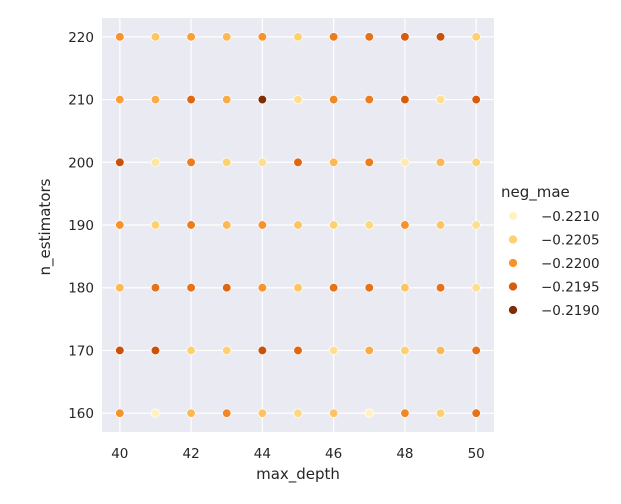  I want to click on x-tick-label: 48, so click(404, 454).